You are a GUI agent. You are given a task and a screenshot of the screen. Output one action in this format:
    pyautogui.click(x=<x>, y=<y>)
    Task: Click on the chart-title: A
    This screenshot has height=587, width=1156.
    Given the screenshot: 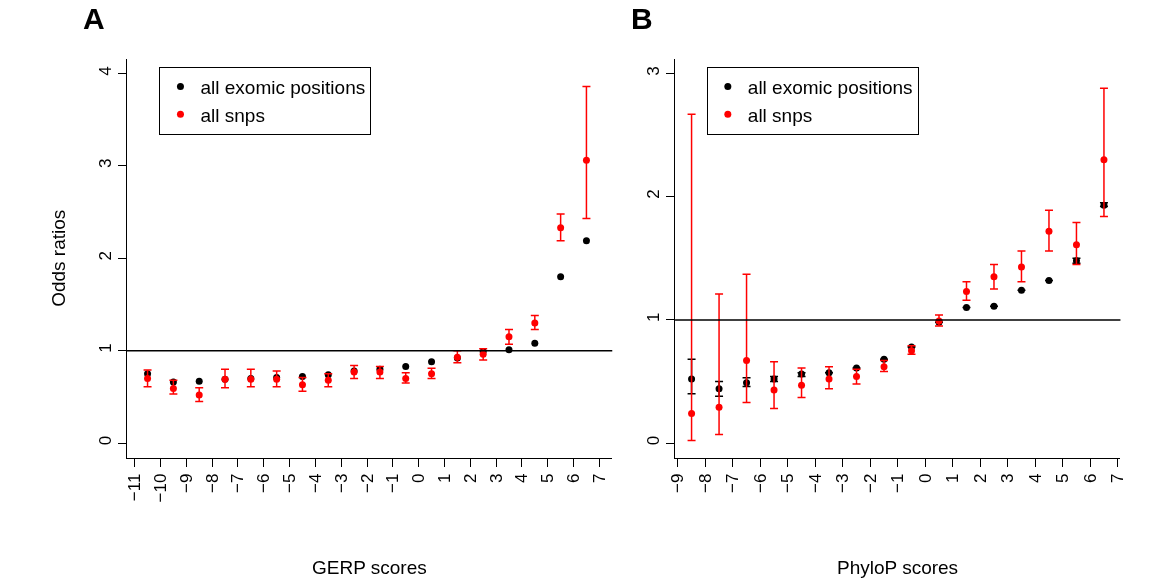 What is the action you would take?
    pyautogui.click(x=94, y=18)
    